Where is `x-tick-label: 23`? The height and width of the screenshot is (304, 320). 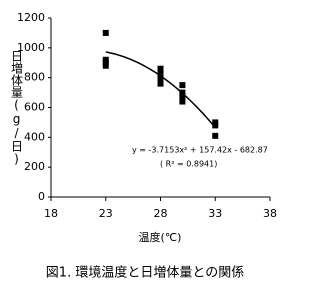
x-tick-label: 23 is located at coordinates (106, 213).